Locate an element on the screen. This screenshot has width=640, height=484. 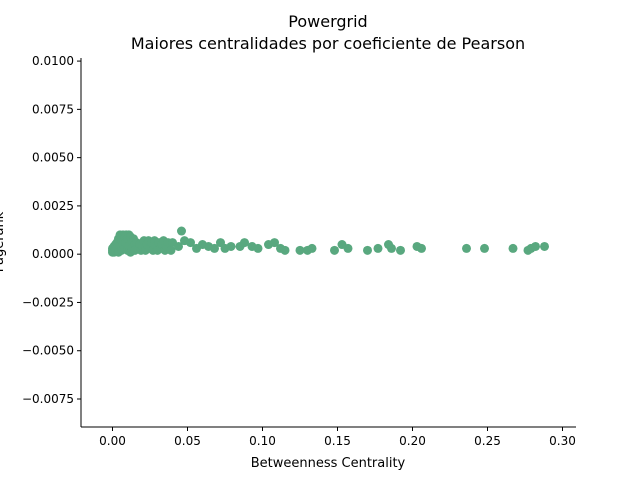
y-tick-label: 0.0000 is located at coordinates (53, 254).